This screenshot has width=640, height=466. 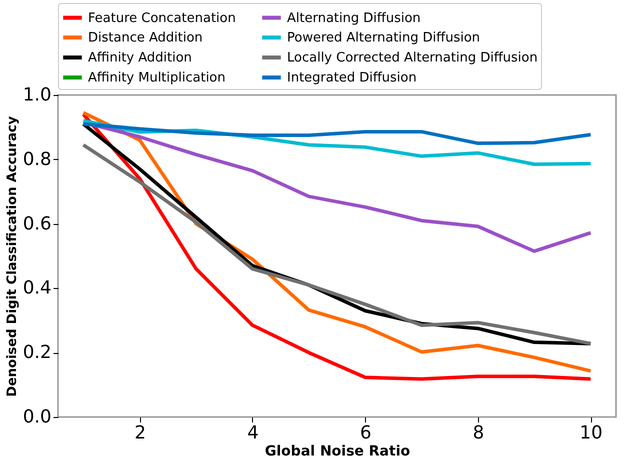 What do you see at coordinates (591, 433) in the screenshot?
I see `x-tick-label: 10` at bounding box center [591, 433].